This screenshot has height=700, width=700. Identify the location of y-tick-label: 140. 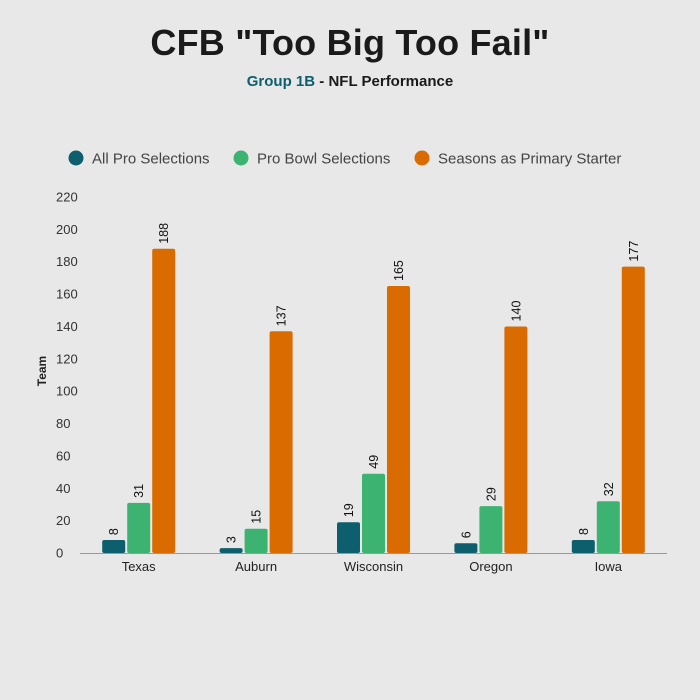
(67, 326).